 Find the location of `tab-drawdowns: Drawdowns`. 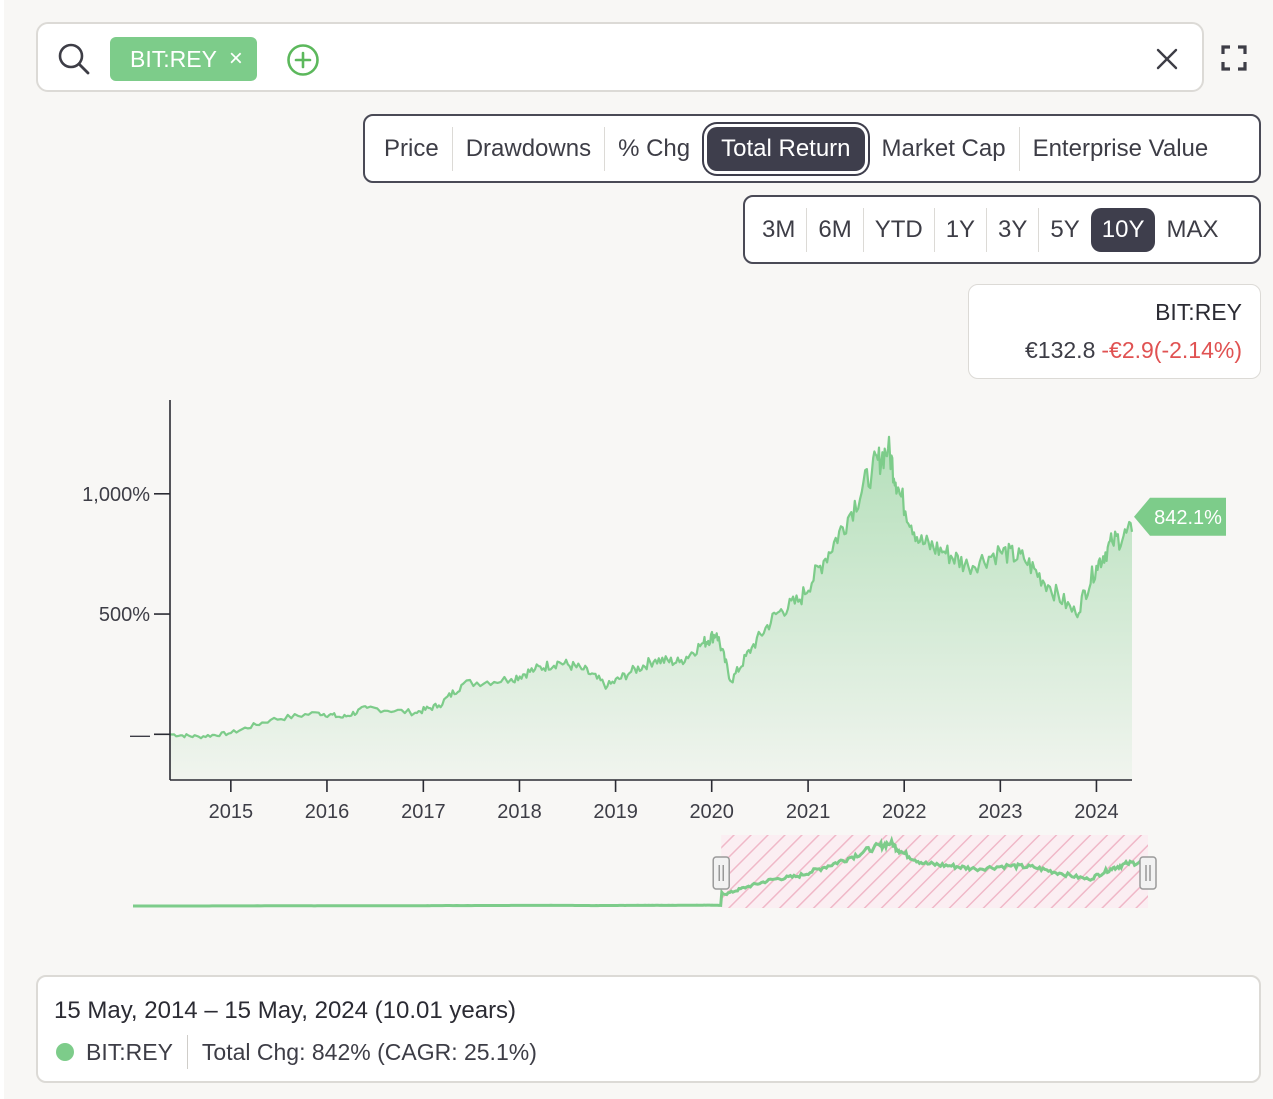

tab-drawdowns: Drawdowns is located at coordinates (528, 148).